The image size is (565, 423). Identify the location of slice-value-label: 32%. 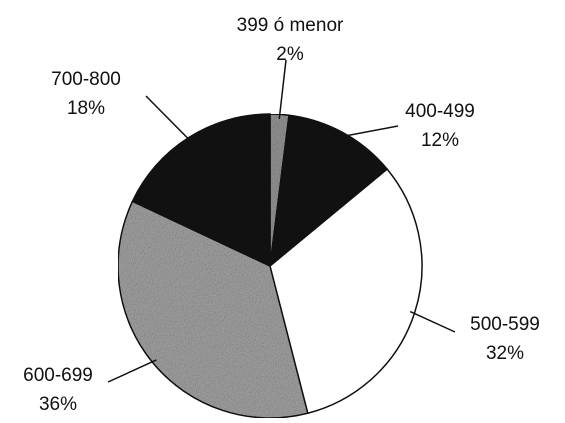
(505, 353).